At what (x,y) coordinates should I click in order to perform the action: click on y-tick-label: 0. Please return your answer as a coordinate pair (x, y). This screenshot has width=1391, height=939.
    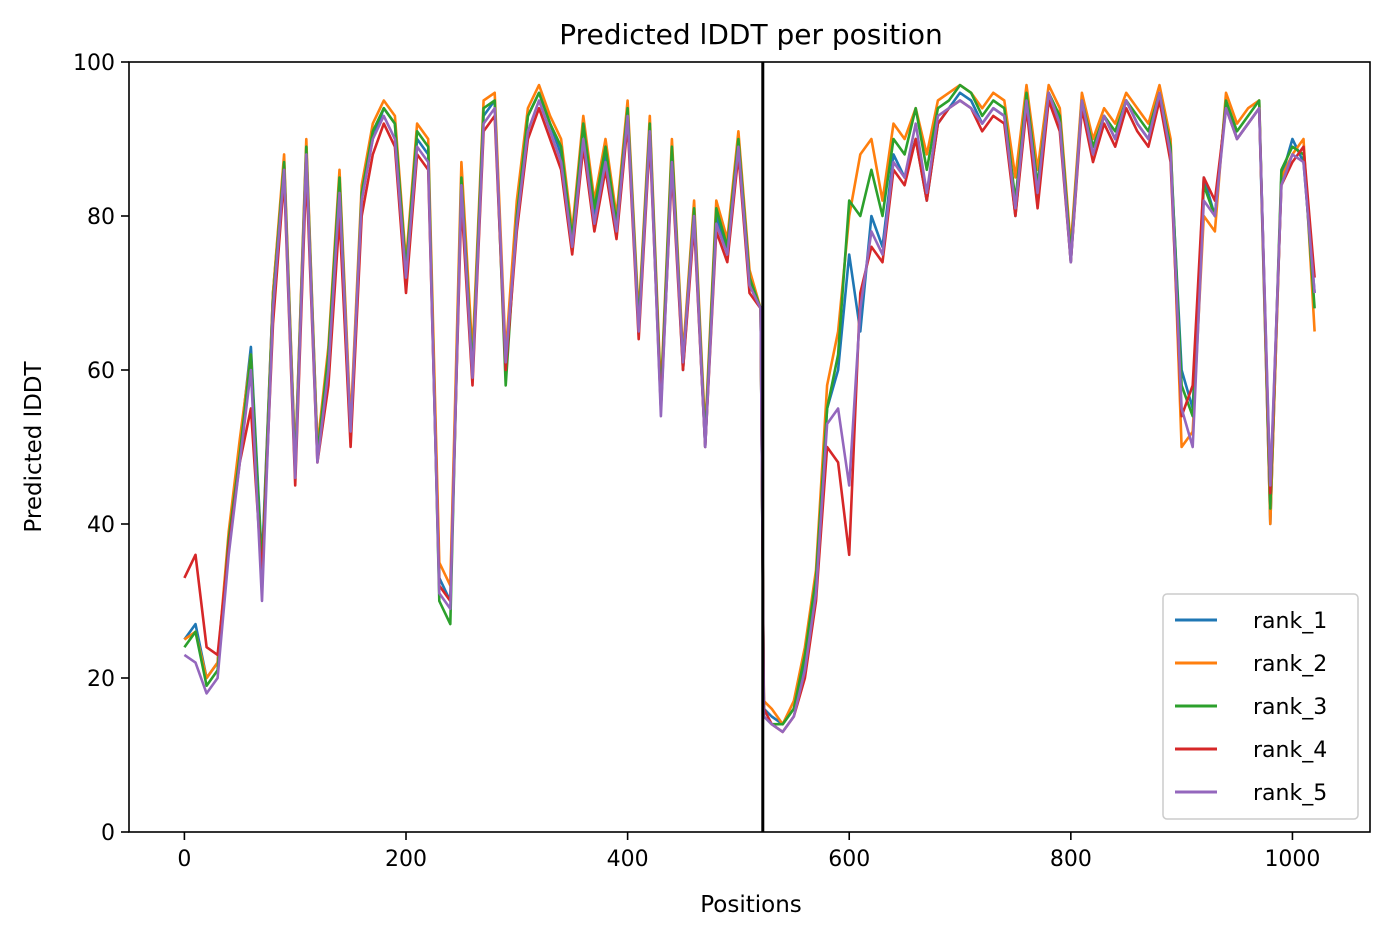
    Looking at the image, I should click on (108, 833).